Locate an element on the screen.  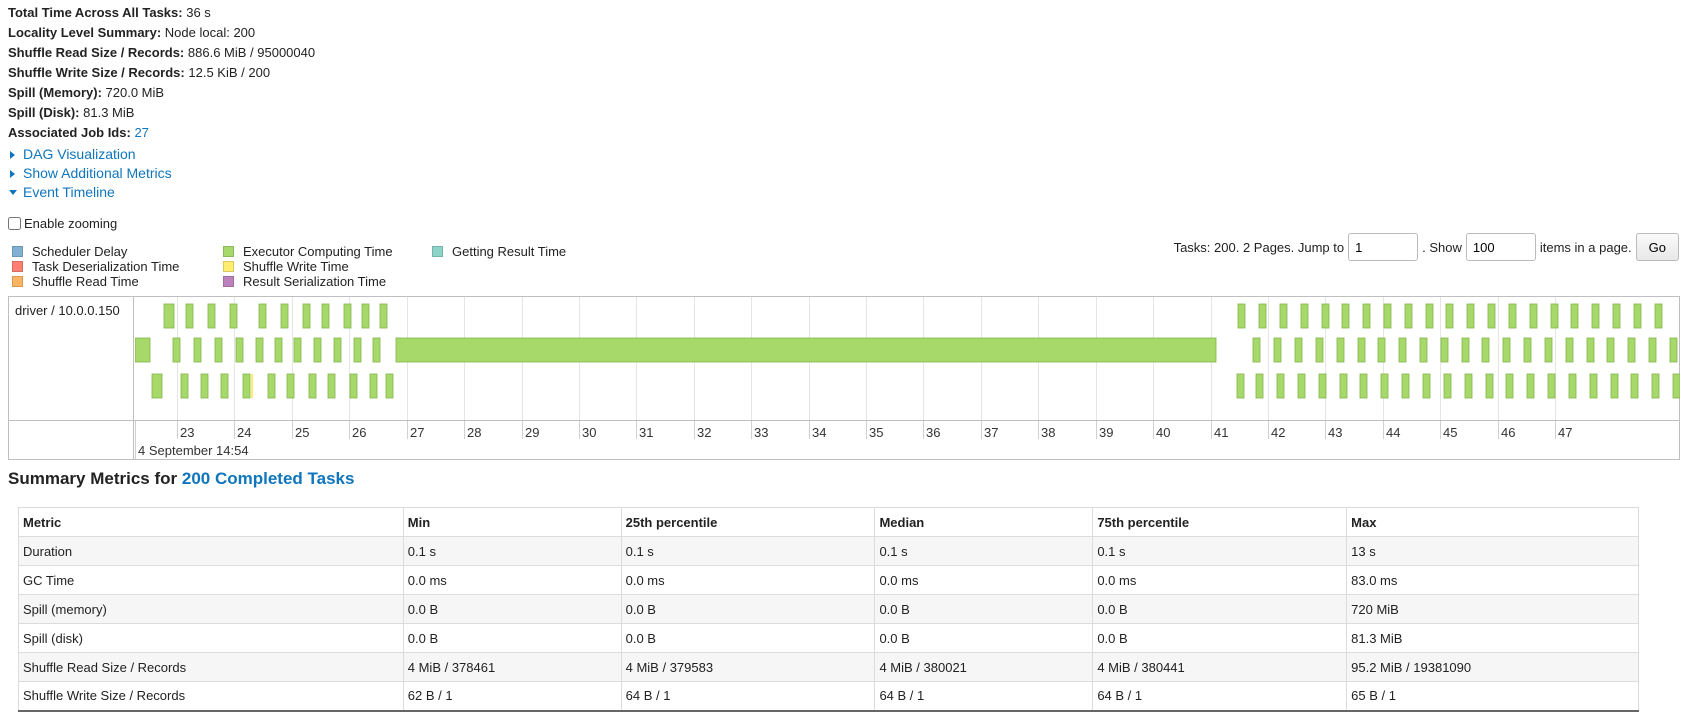
caret-right-icon is located at coordinates (12, 154).